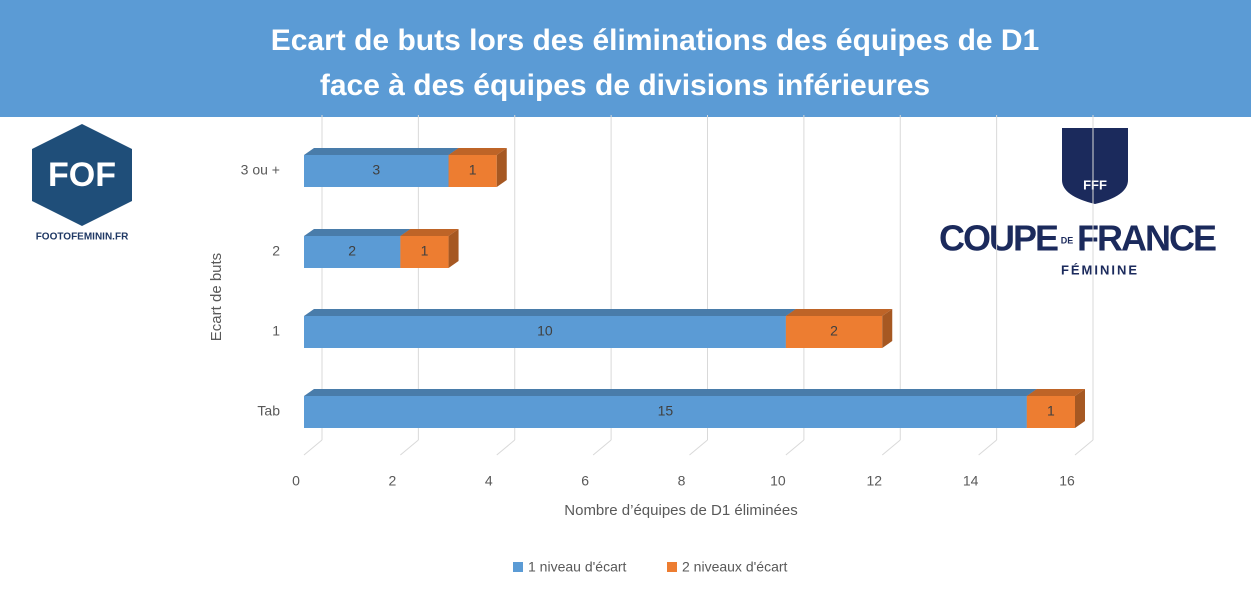  I want to click on x-tick-label: 0, so click(296, 481).